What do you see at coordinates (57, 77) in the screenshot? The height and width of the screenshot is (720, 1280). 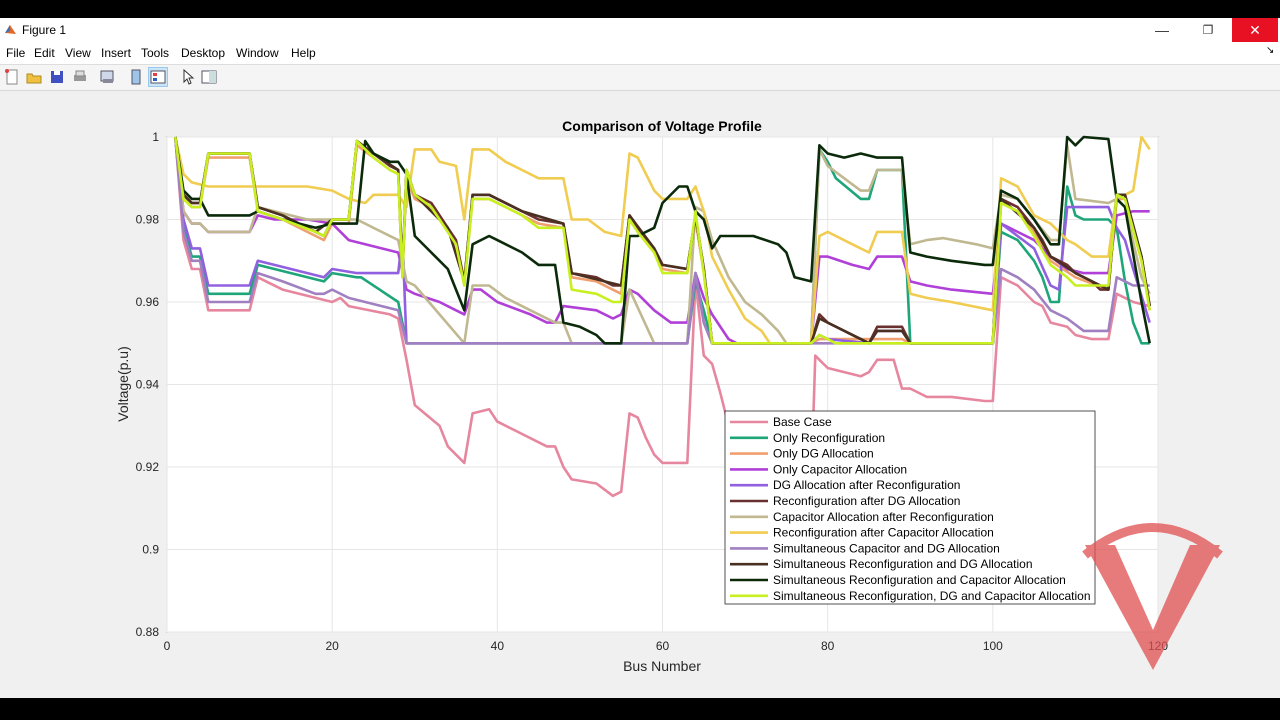 I see `save-icon` at bounding box center [57, 77].